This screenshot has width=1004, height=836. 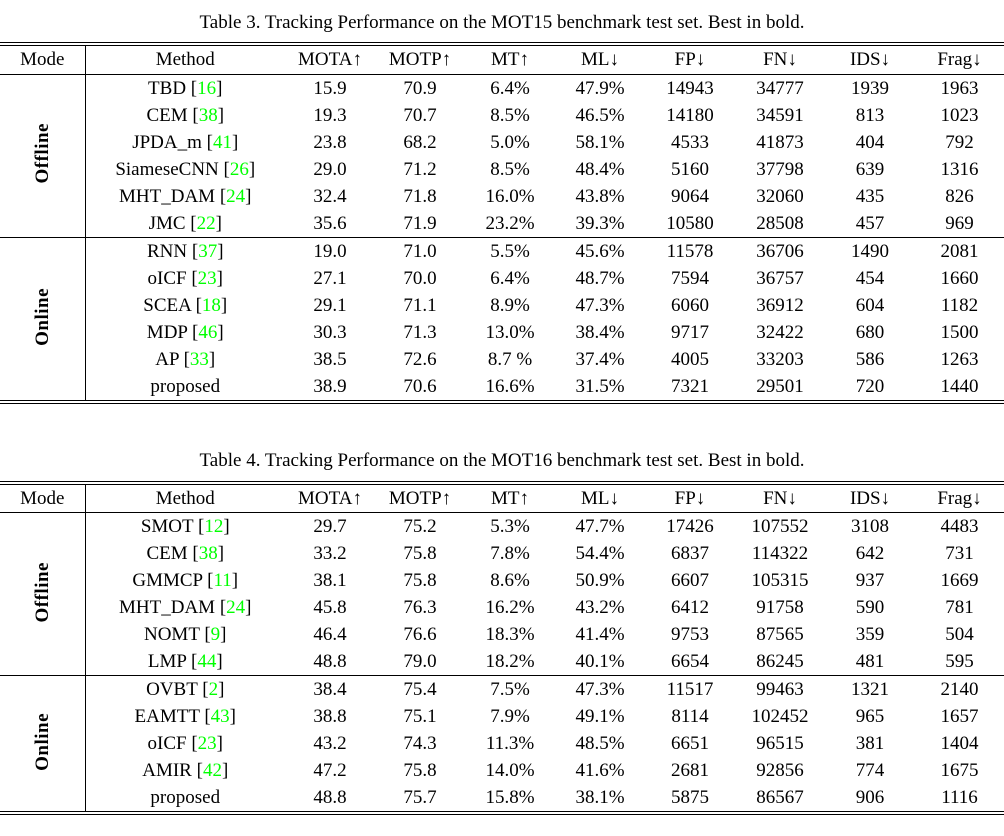 What do you see at coordinates (330, 770) in the screenshot?
I see `metric-value: 47.2` at bounding box center [330, 770].